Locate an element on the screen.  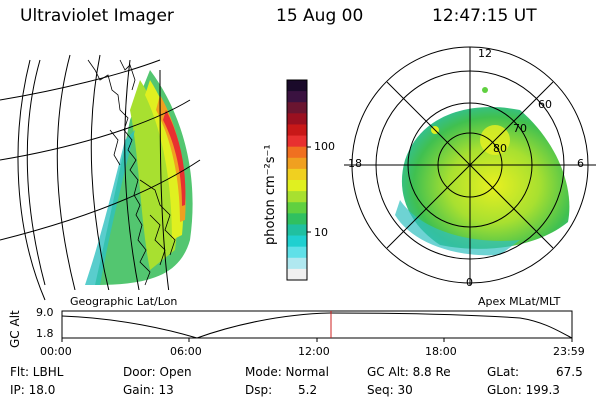
date-label: 15 Aug 00 is located at coordinates (320, 16).